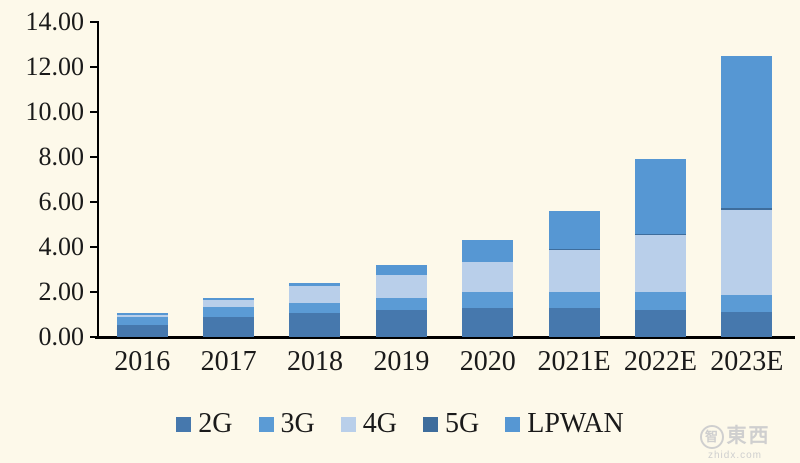 Image resolution: width=800 pixels, height=463 pixels. Describe the element at coordinates (315, 325) in the screenshot. I see `bar-segment-2G-2018` at that location.